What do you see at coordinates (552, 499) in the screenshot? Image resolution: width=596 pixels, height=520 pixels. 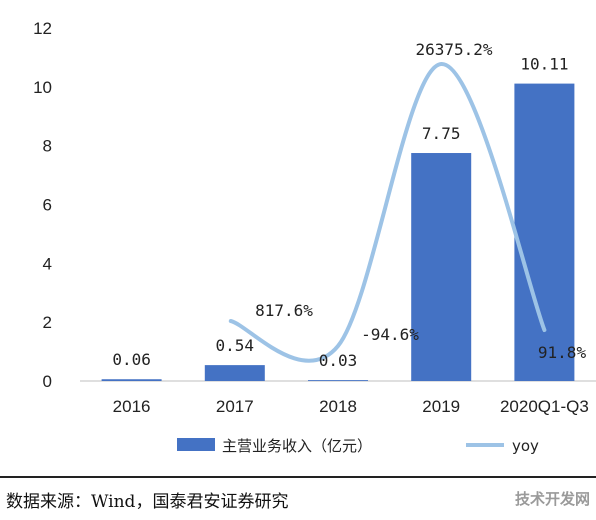 I see `watermark: 技术开发网` at bounding box center [552, 499].